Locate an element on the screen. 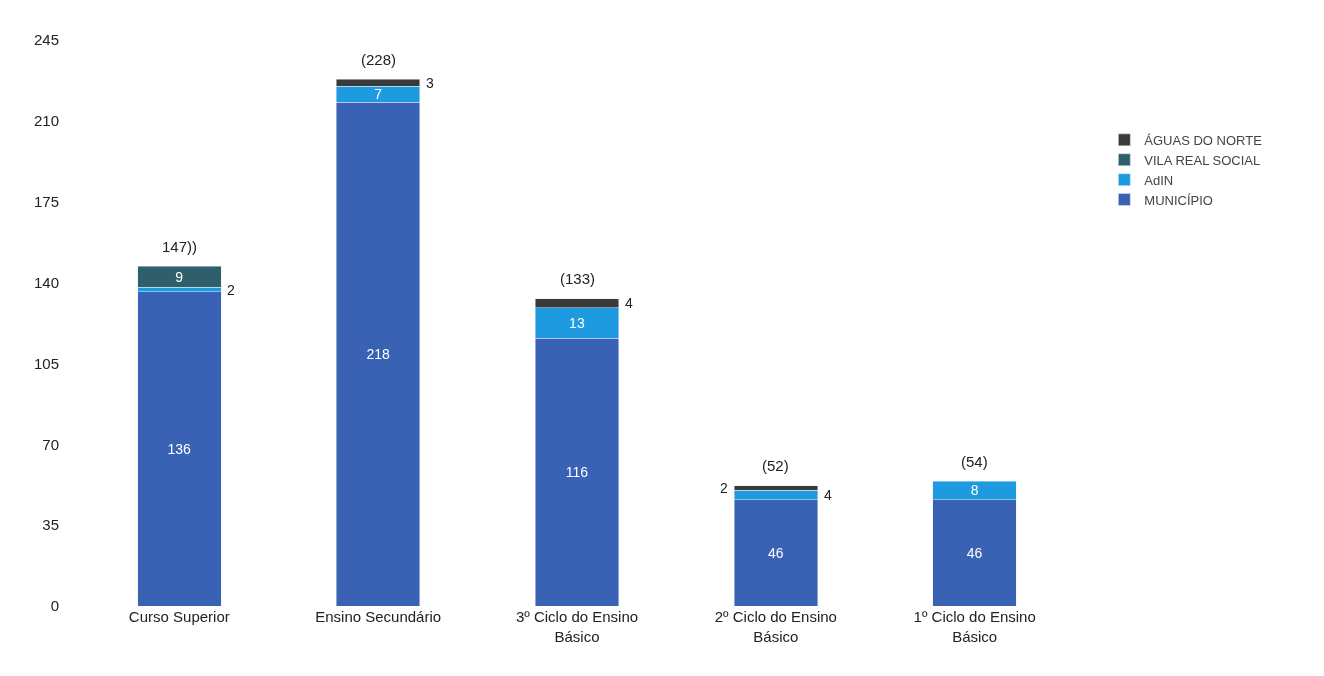 This screenshot has width=1324, height=676. data-label: 136 is located at coordinates (179, 448).